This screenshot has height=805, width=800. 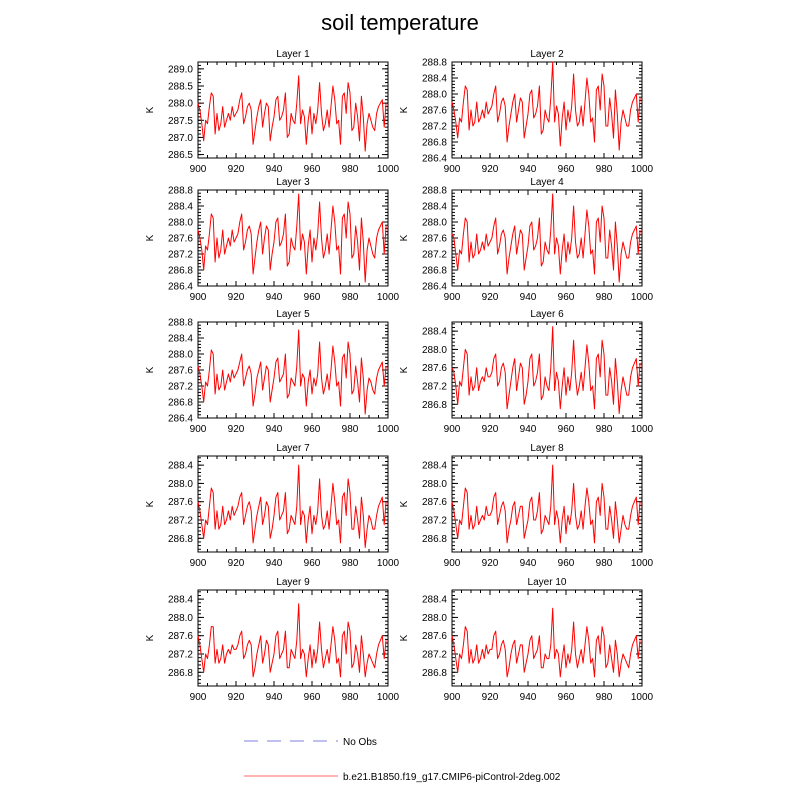 What do you see at coordinates (180, 138) in the screenshot?
I see `y-tick-label: 287.0` at bounding box center [180, 138].